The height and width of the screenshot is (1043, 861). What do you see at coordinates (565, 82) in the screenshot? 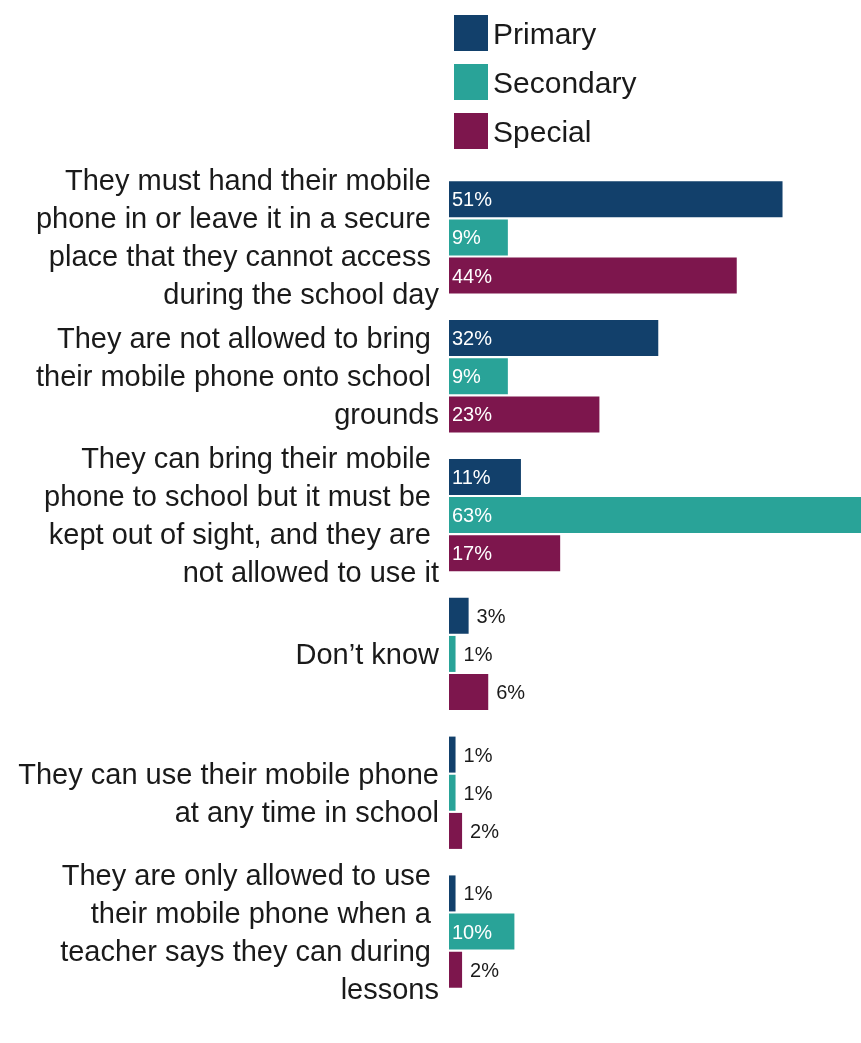
I see `legend-label: Secondary` at bounding box center [565, 82].